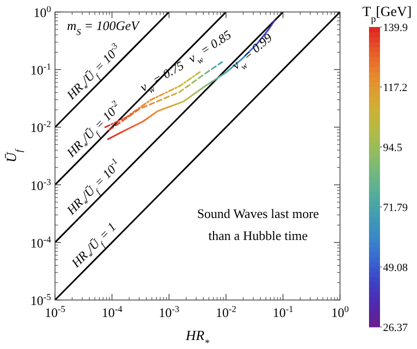  Describe the element at coordinates (197, 338) in the screenshot. I see `x-axis-title: HR$_{*}$` at that location.